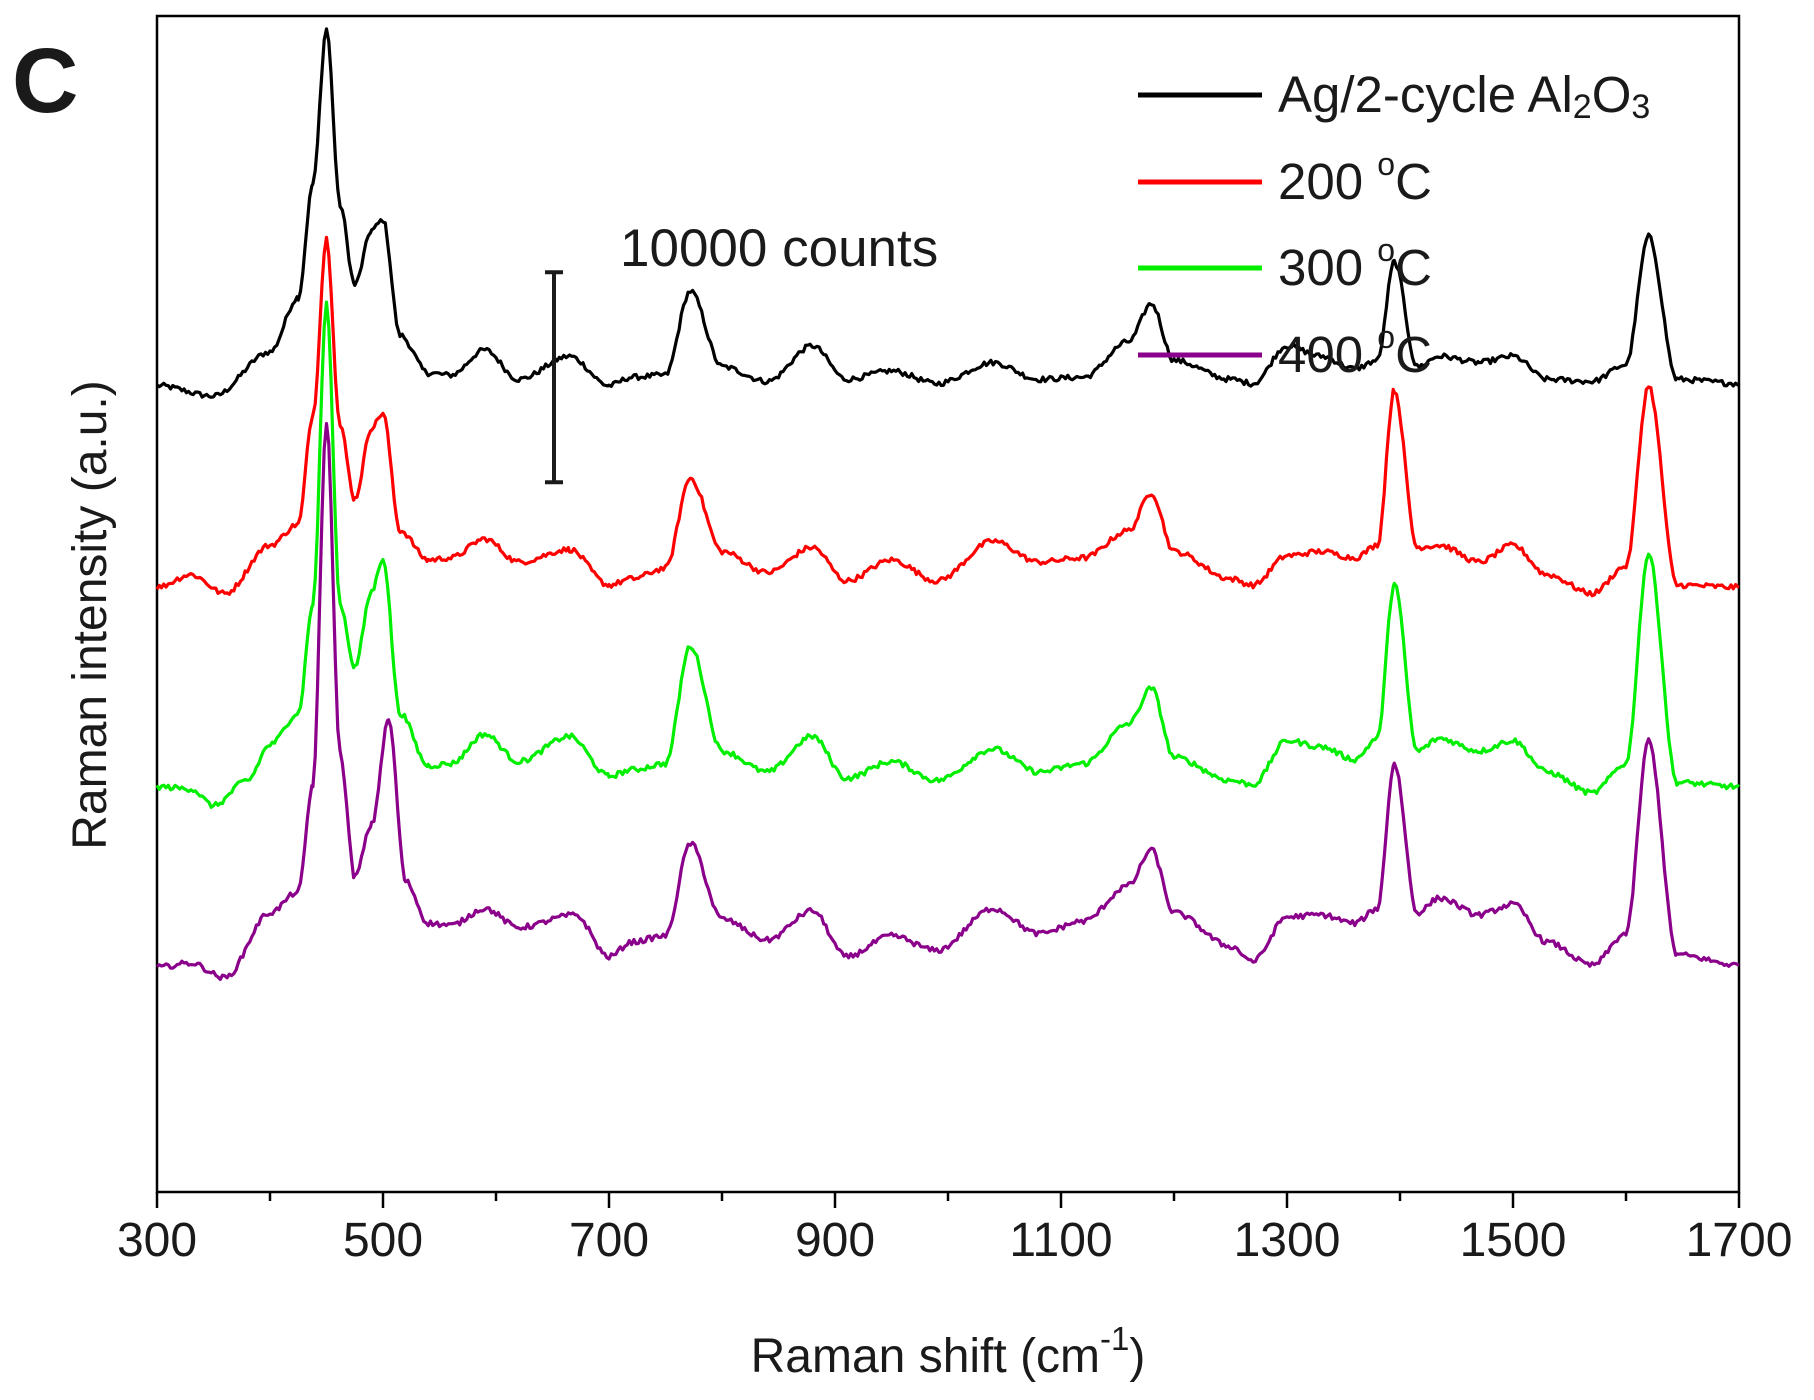 The width and height of the screenshot is (1814, 1400). What do you see at coordinates (1582, 107) in the screenshot?
I see `legend-label-subscript-1: 2` at bounding box center [1582, 107].